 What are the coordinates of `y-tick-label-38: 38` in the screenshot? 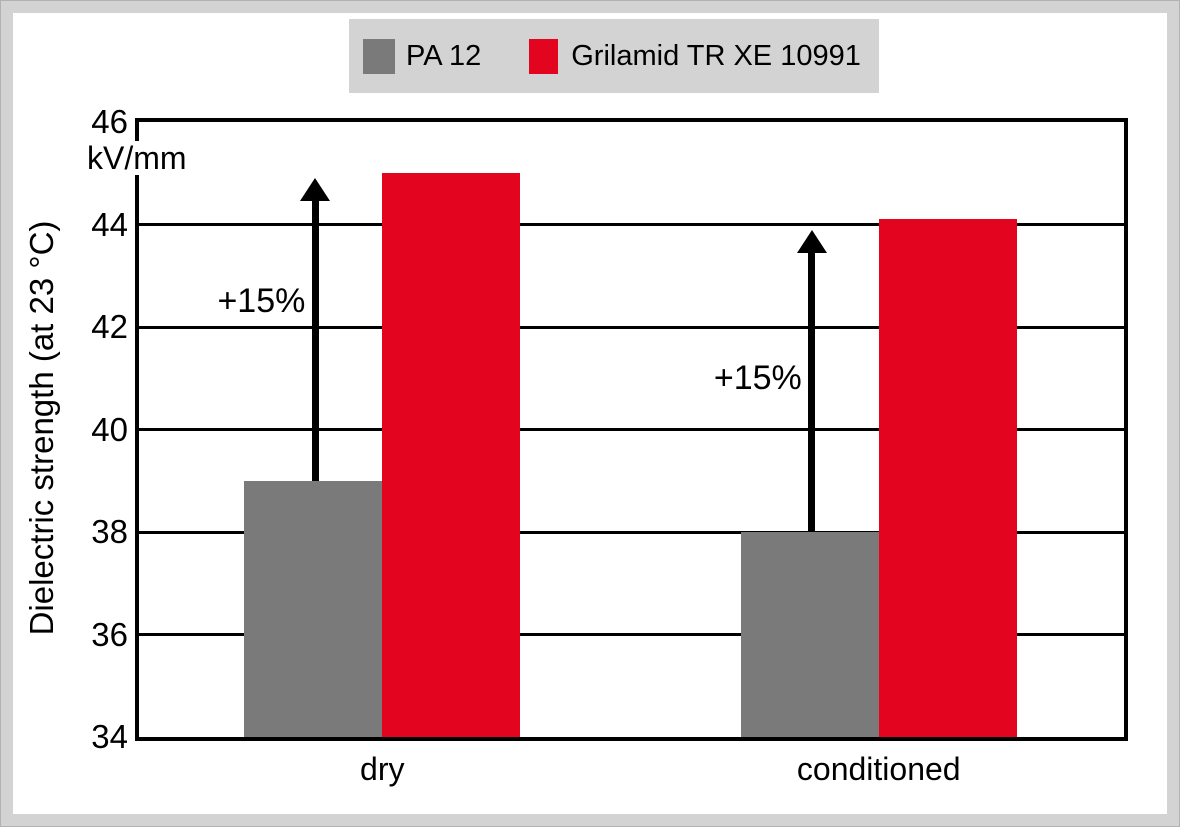 It's located at (109, 531).